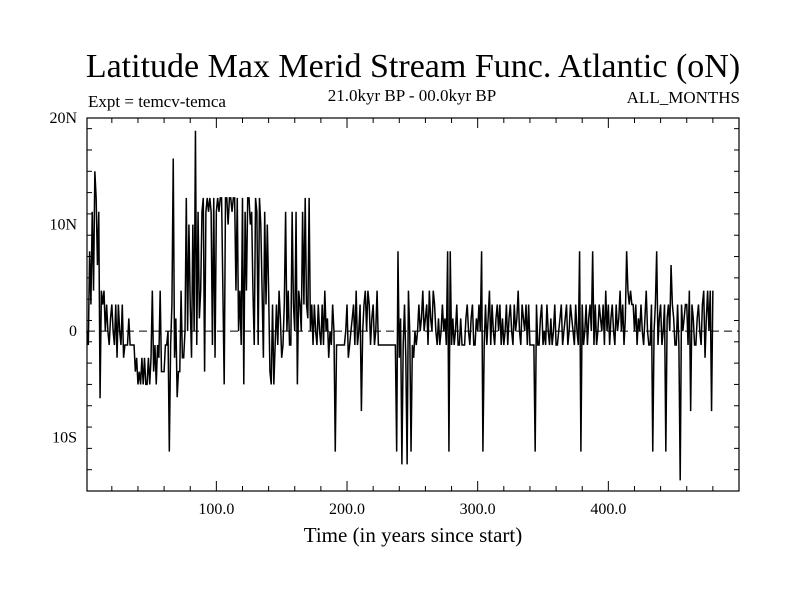 This screenshot has height=600, width=800. What do you see at coordinates (478, 509) in the screenshot?
I see `x-tick-label: 300.0` at bounding box center [478, 509].